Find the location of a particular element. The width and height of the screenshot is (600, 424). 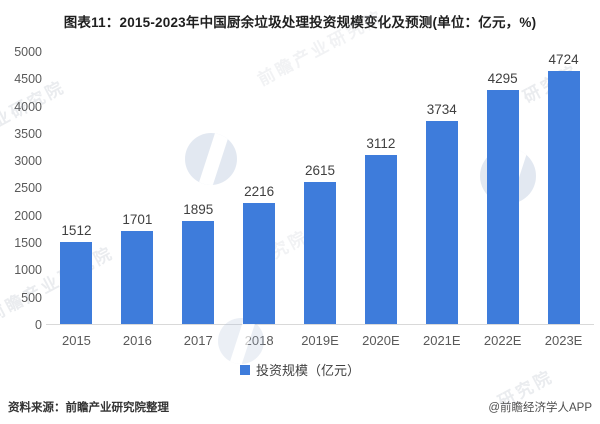

x-tick-label: 2020E is located at coordinates (381, 340).